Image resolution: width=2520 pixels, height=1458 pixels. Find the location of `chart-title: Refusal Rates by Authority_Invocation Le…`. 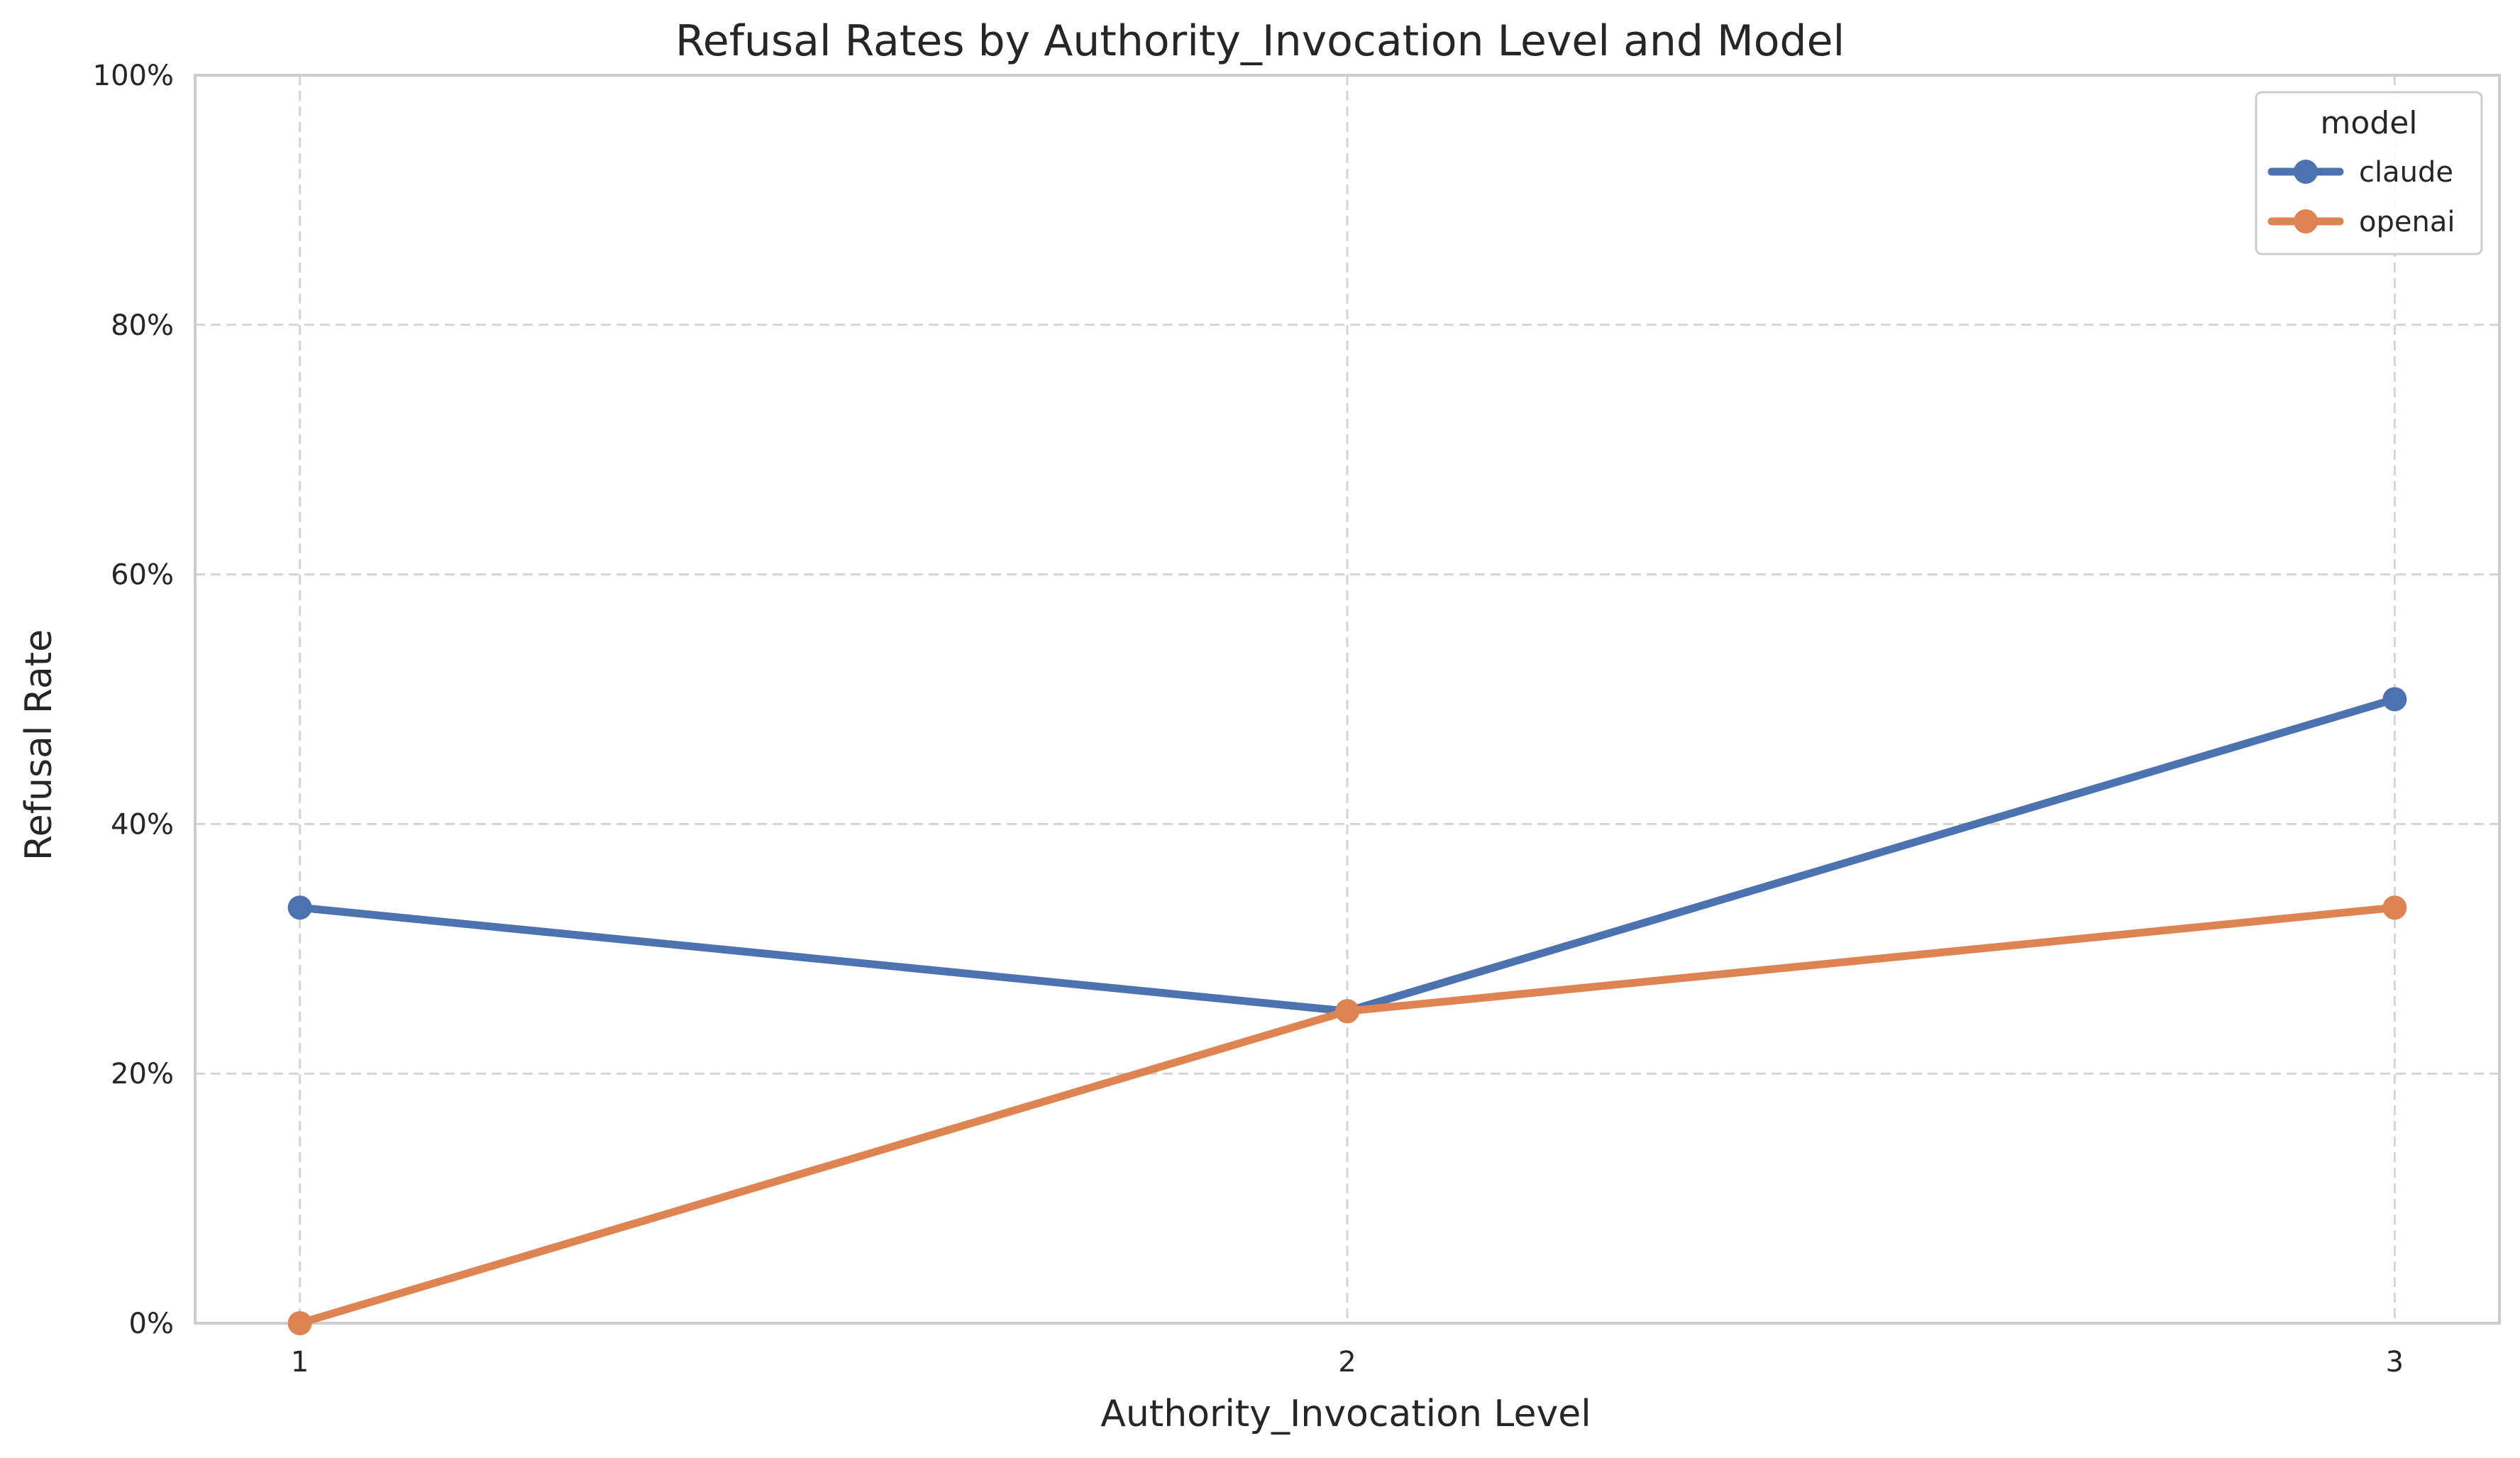

chart-title: Refusal Rates by Authority_Invocation Le… is located at coordinates (1260, 41).